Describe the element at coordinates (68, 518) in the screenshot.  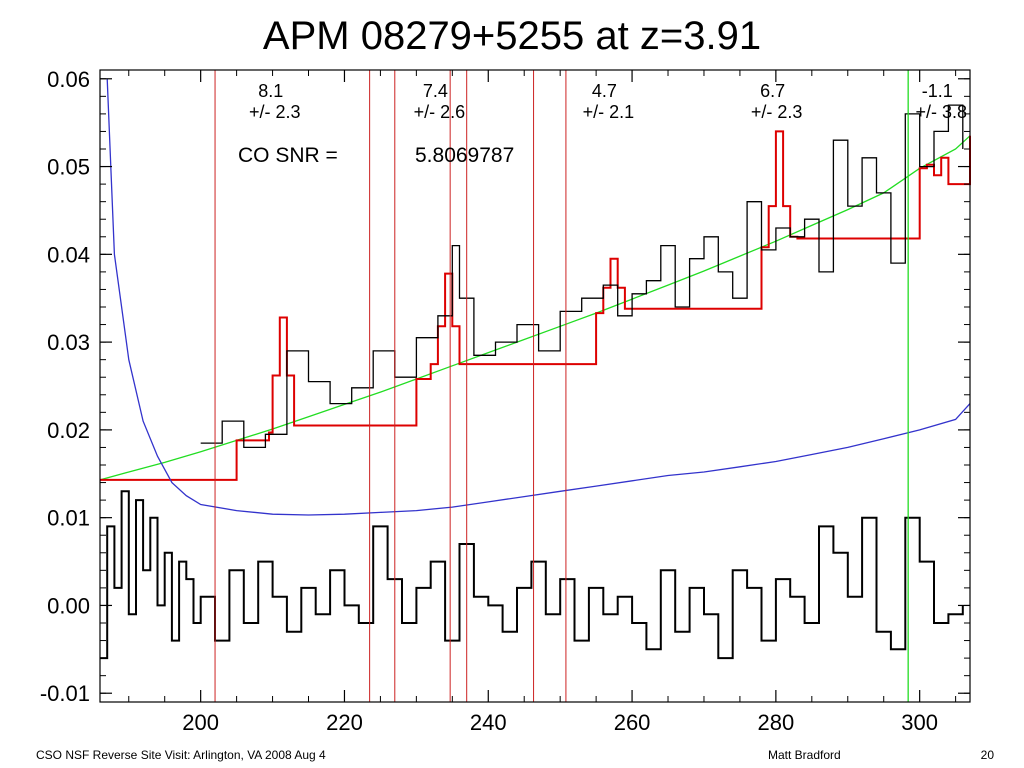
I see `y-tick-label: 0.01` at that location.